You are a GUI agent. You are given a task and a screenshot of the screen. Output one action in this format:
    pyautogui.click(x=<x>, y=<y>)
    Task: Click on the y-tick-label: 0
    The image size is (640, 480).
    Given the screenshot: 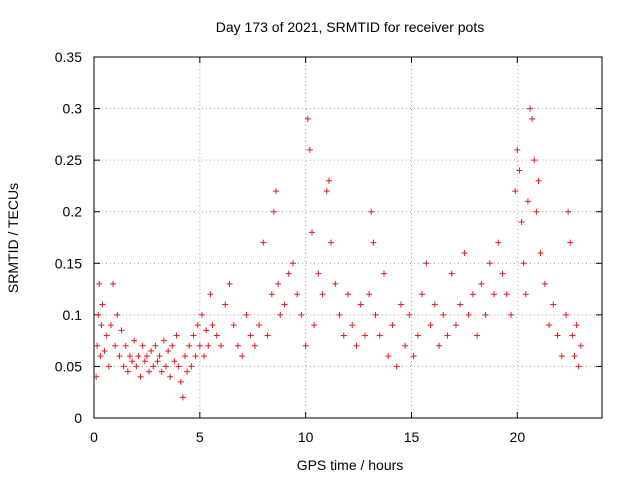 What is the action you would take?
    pyautogui.click(x=78, y=418)
    